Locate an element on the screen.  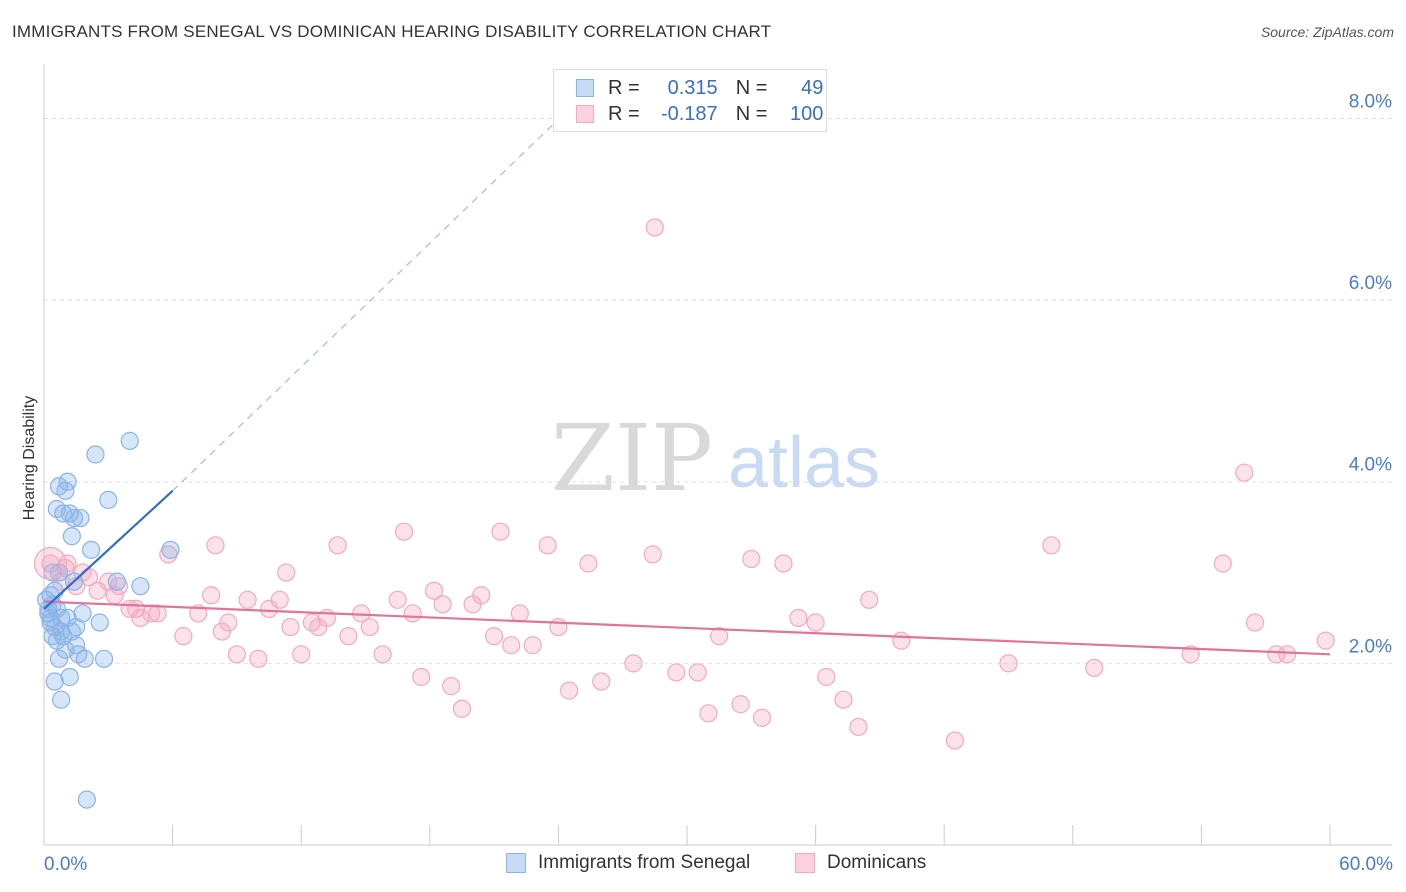
y-tick-label: 8.0% is located at coordinates (1370, 101).